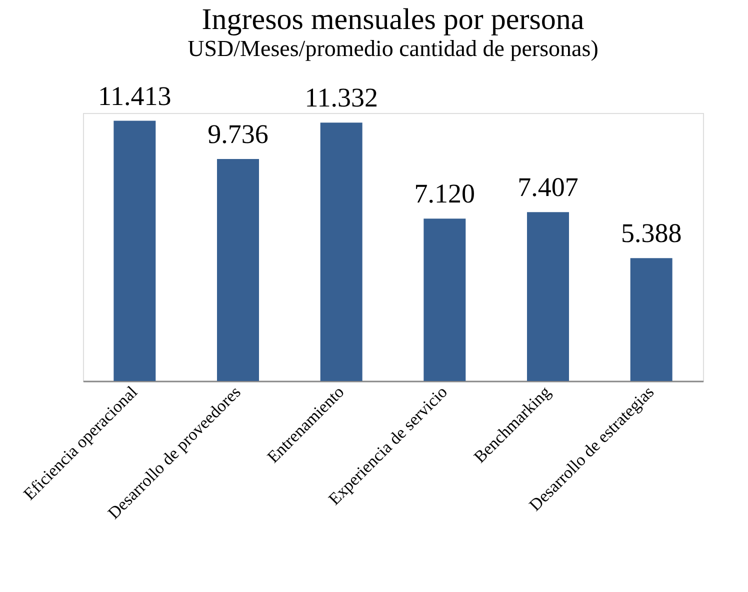 The height and width of the screenshot is (592, 748). I want to click on data-label: 5.388, so click(651, 233).